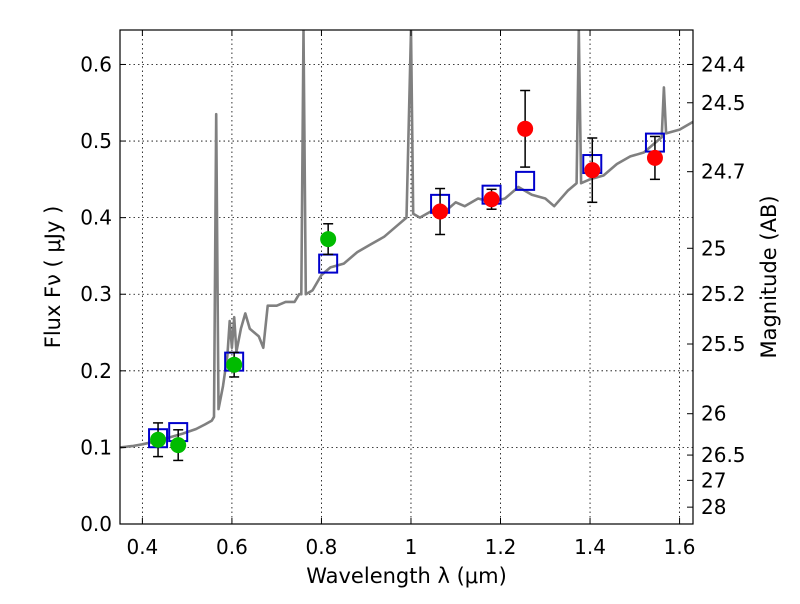 This screenshot has width=800, height=604. I want to click on y-tick-label: 0.2, so click(96, 371).